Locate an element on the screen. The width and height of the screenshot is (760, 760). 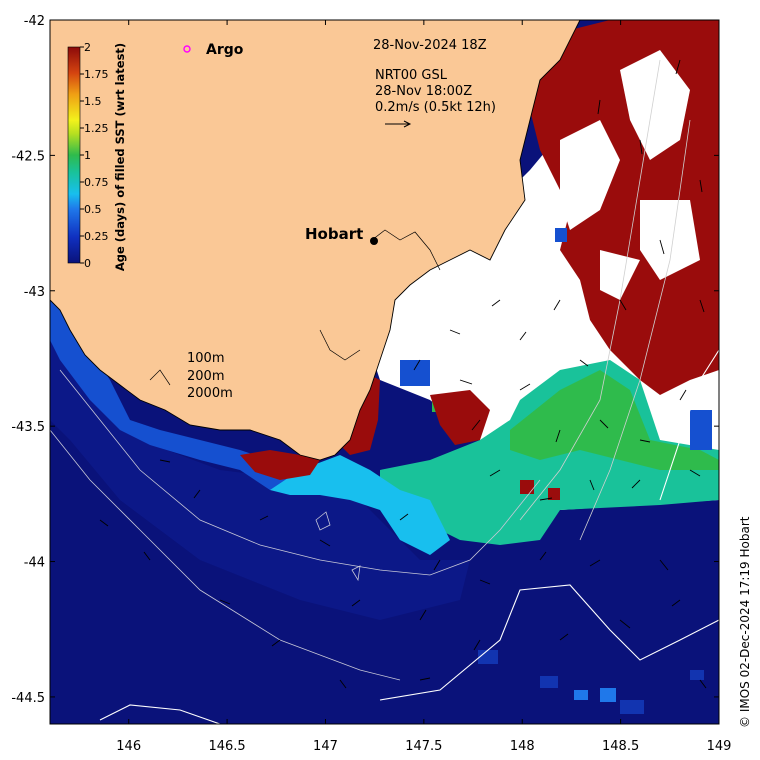
depth-label-100: 100m is located at coordinates (205, 358).